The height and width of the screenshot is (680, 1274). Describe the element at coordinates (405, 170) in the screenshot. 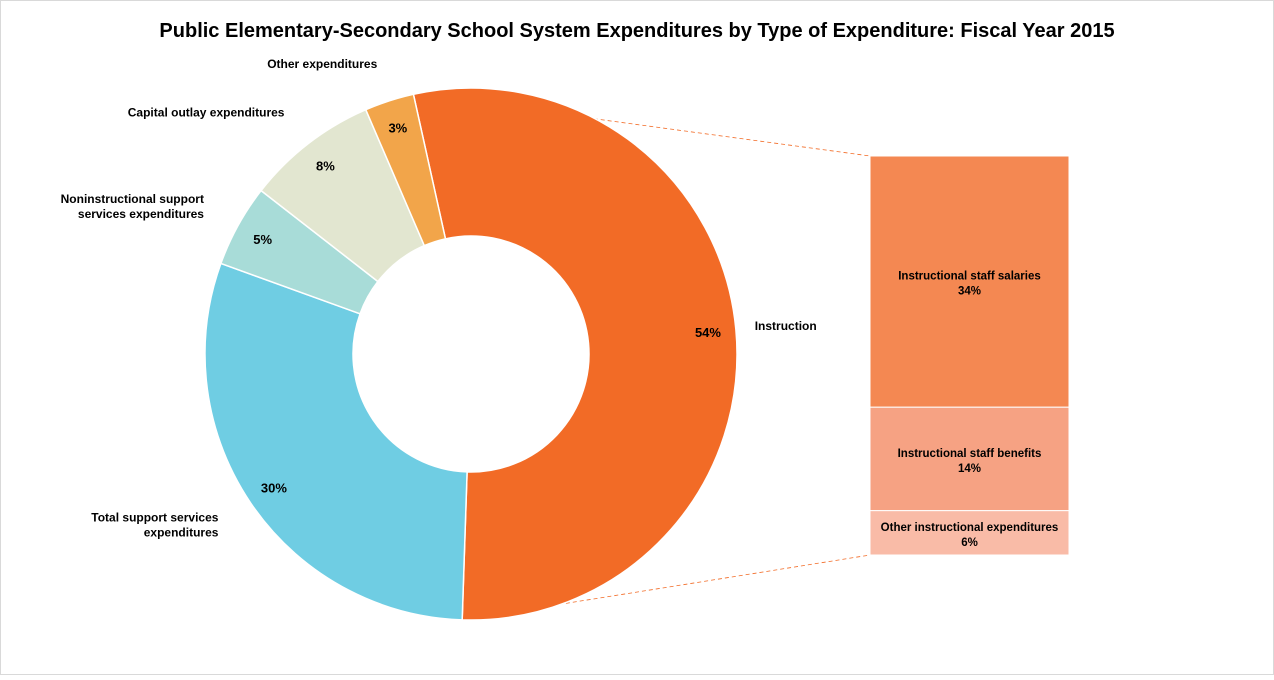

I see `slice-other-expenditures` at that location.